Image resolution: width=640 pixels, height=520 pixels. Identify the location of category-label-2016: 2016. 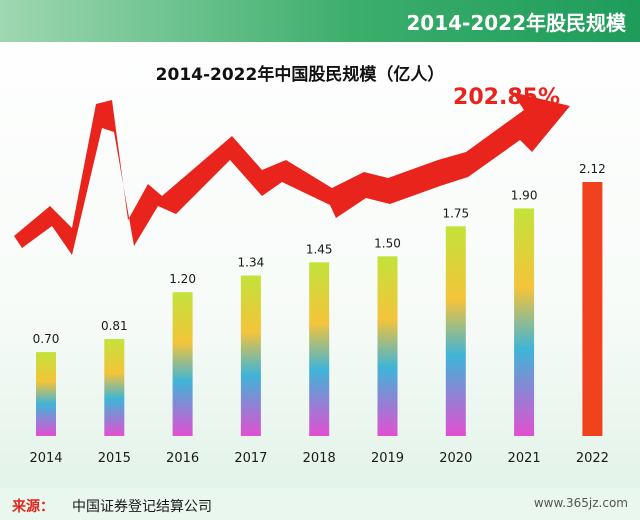
(182, 458).